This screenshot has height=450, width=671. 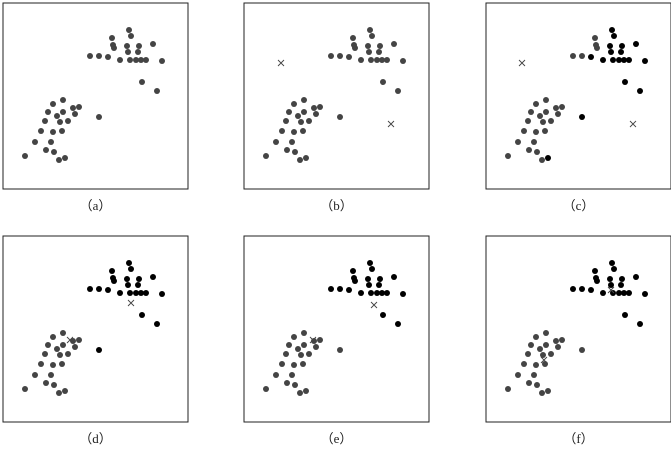 What do you see at coordinates (336, 205) in the screenshot?
I see `panel-label: （b）` at bounding box center [336, 205].